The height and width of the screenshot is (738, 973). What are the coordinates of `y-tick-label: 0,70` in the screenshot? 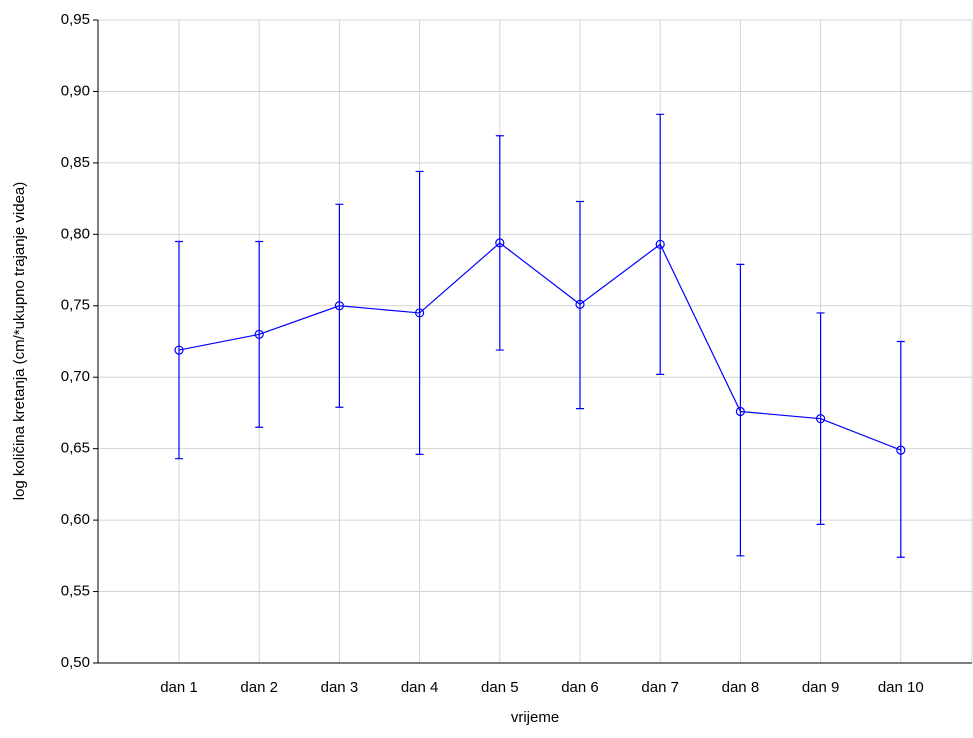 It's located at (75, 376).